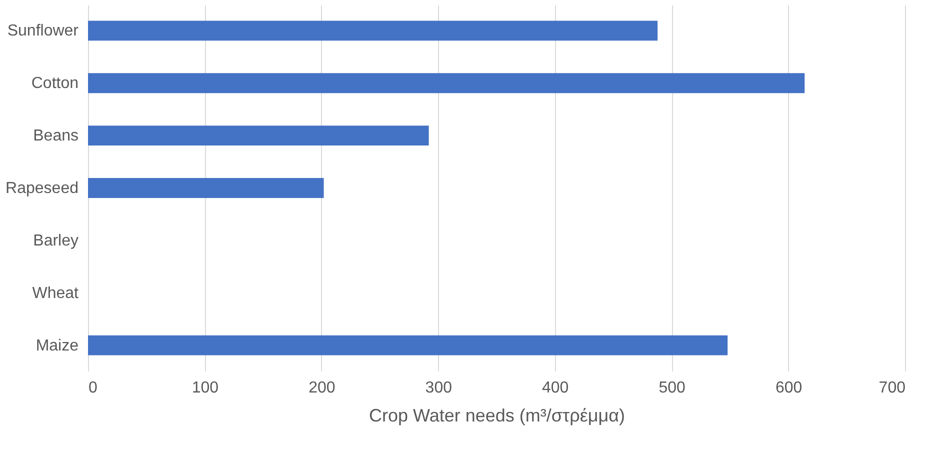  Describe the element at coordinates (43, 31) in the screenshot. I see `y-tick-label: Sunflower` at that location.